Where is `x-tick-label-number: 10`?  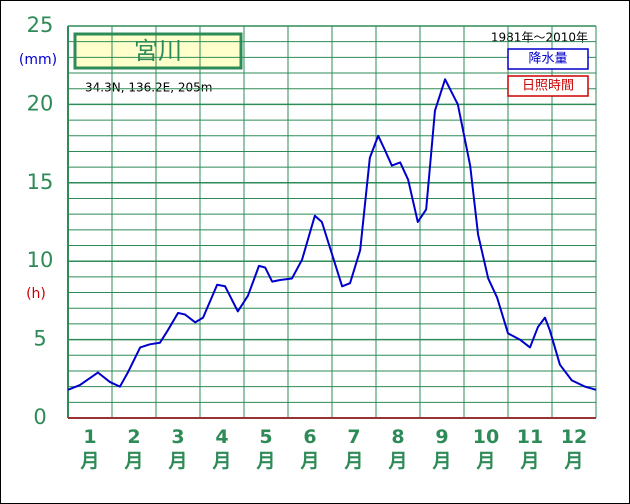 x-tick-label-number: 10 is located at coordinates (486, 437).